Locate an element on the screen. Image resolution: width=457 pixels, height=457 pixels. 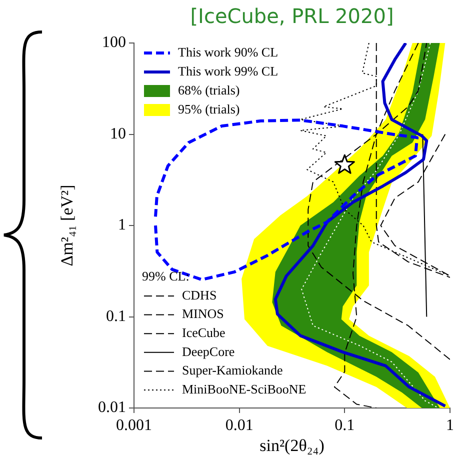
legend-label: 95% (trials) is located at coordinates (209, 108).